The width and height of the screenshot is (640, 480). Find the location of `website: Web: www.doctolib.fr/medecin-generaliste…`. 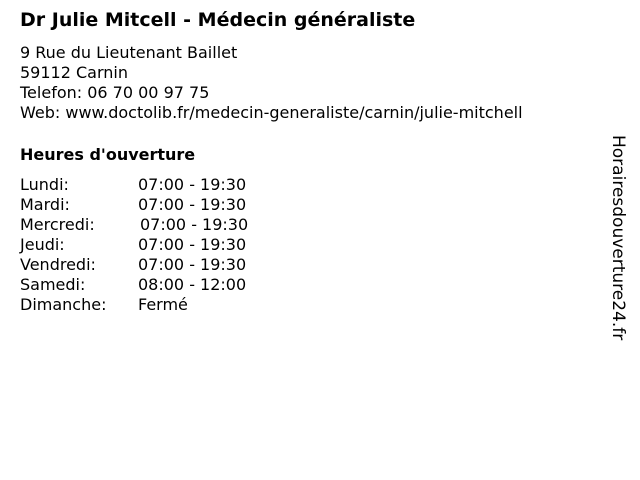

website: Web: www.doctolib.fr/medecin-generaliste… is located at coordinates (271, 112).